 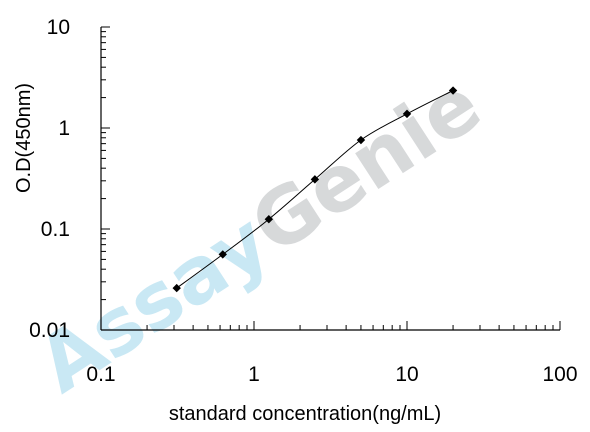 I want to click on y-tick-label: 10, so click(x=58, y=27).